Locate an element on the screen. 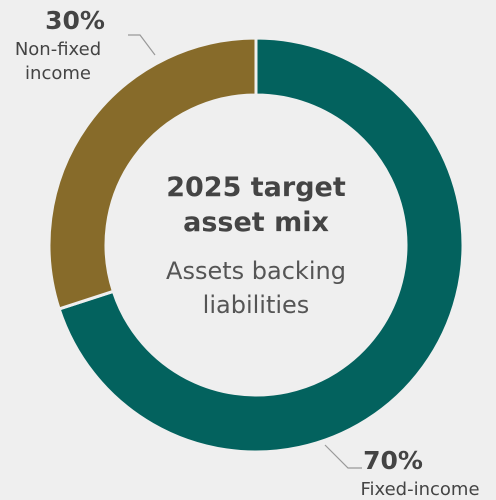  chart-title: 2025 target asset mix is located at coordinates (256, 205).